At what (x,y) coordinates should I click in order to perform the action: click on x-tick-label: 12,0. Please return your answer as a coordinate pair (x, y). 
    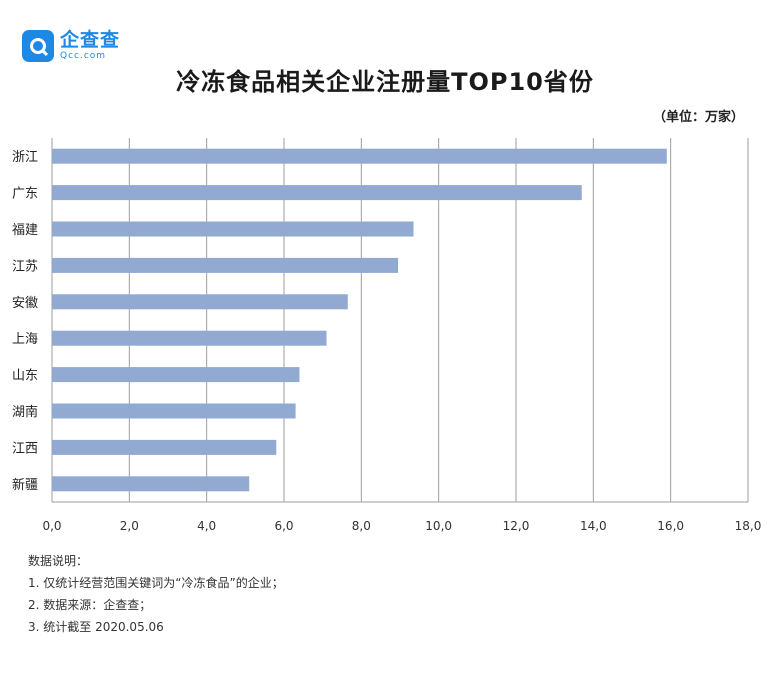
    Looking at the image, I should click on (516, 526).